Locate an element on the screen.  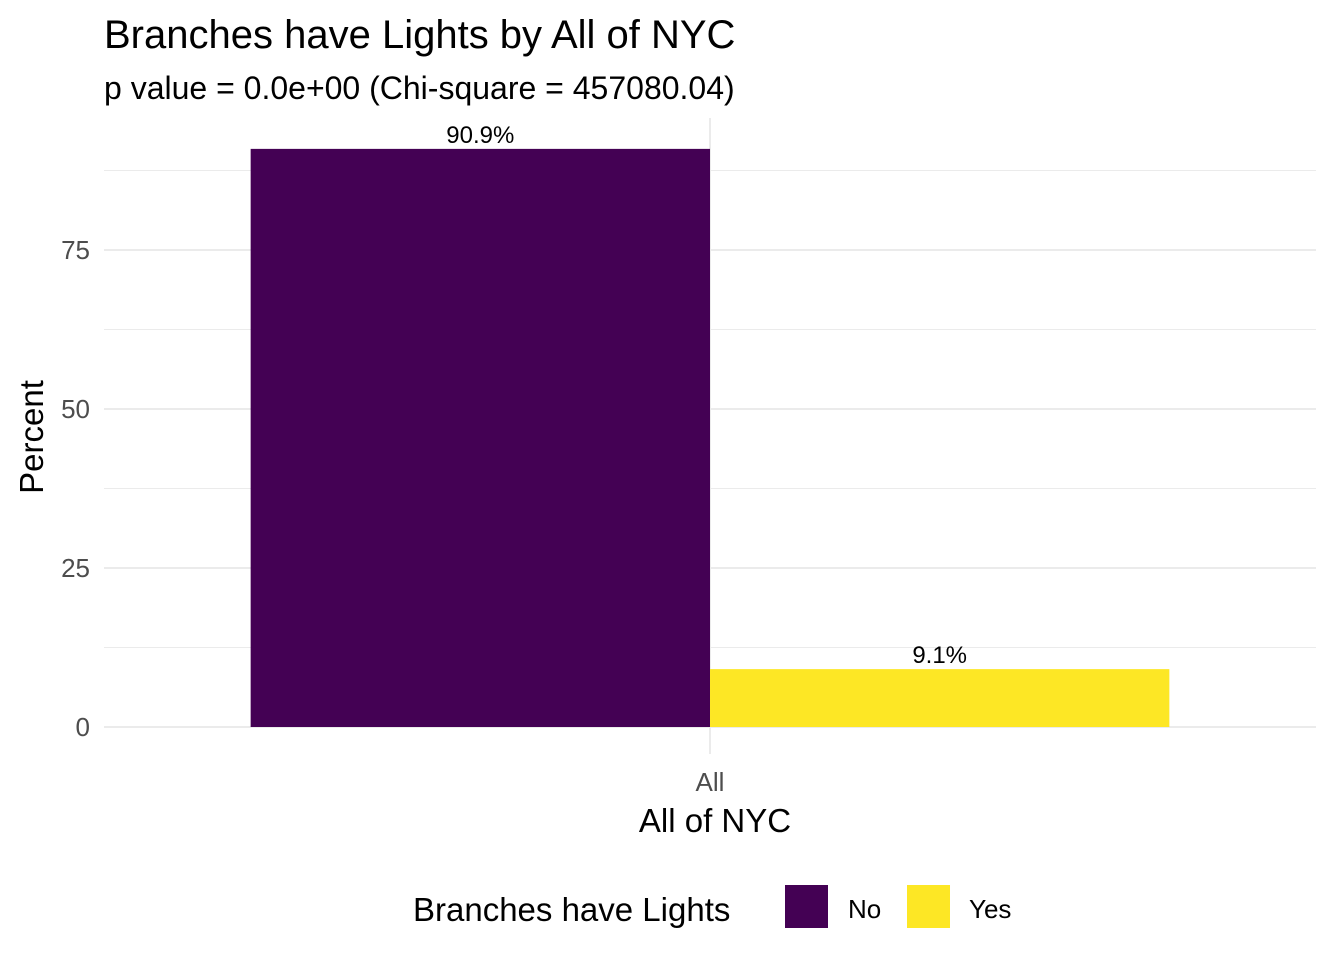
x-axis-title: All of NYC is located at coordinates (715, 820).